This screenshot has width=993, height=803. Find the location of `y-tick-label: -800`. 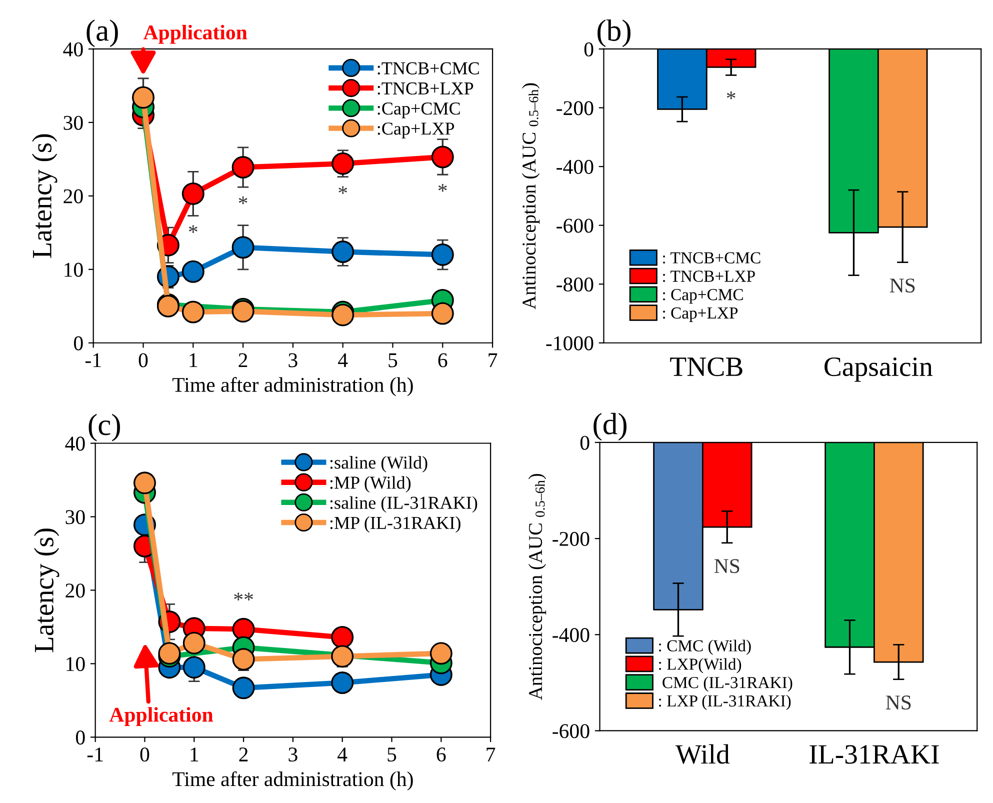

y-tick-label: -800 is located at coordinates (575, 284).